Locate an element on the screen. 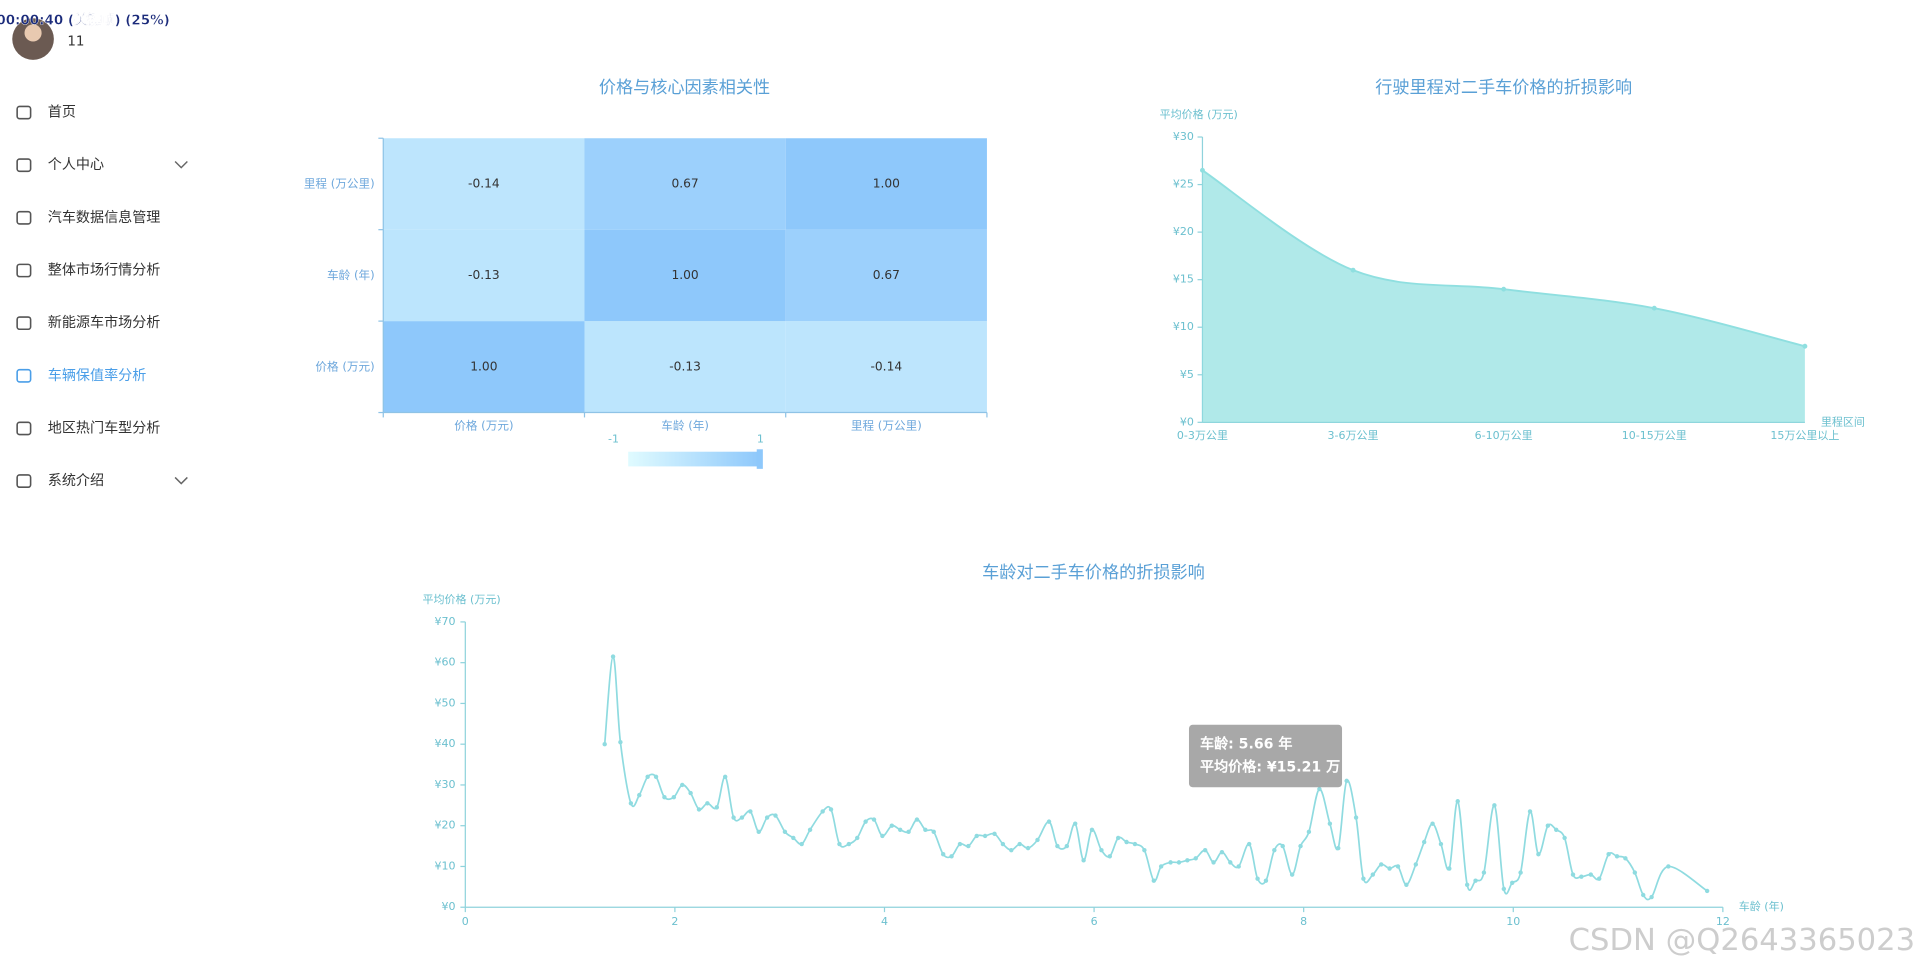  menu-item: 系统介绍 is located at coordinates (102, 481).